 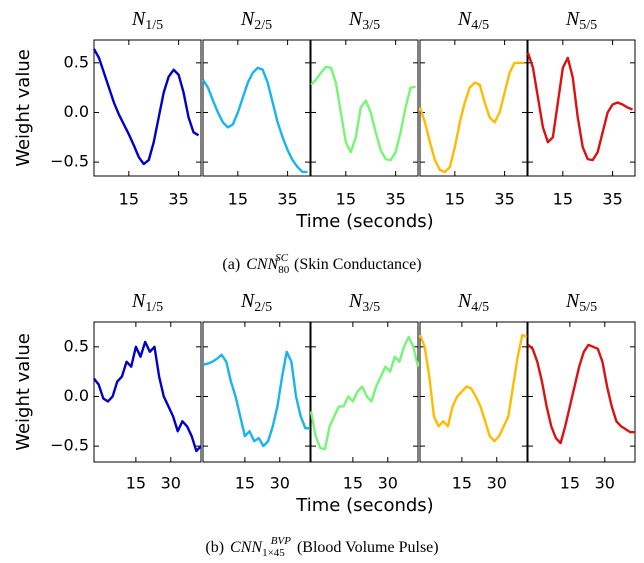 I want to click on caption: (b) CNN1×45BVP (Blood Volume Pulse), so click(x=321, y=547).